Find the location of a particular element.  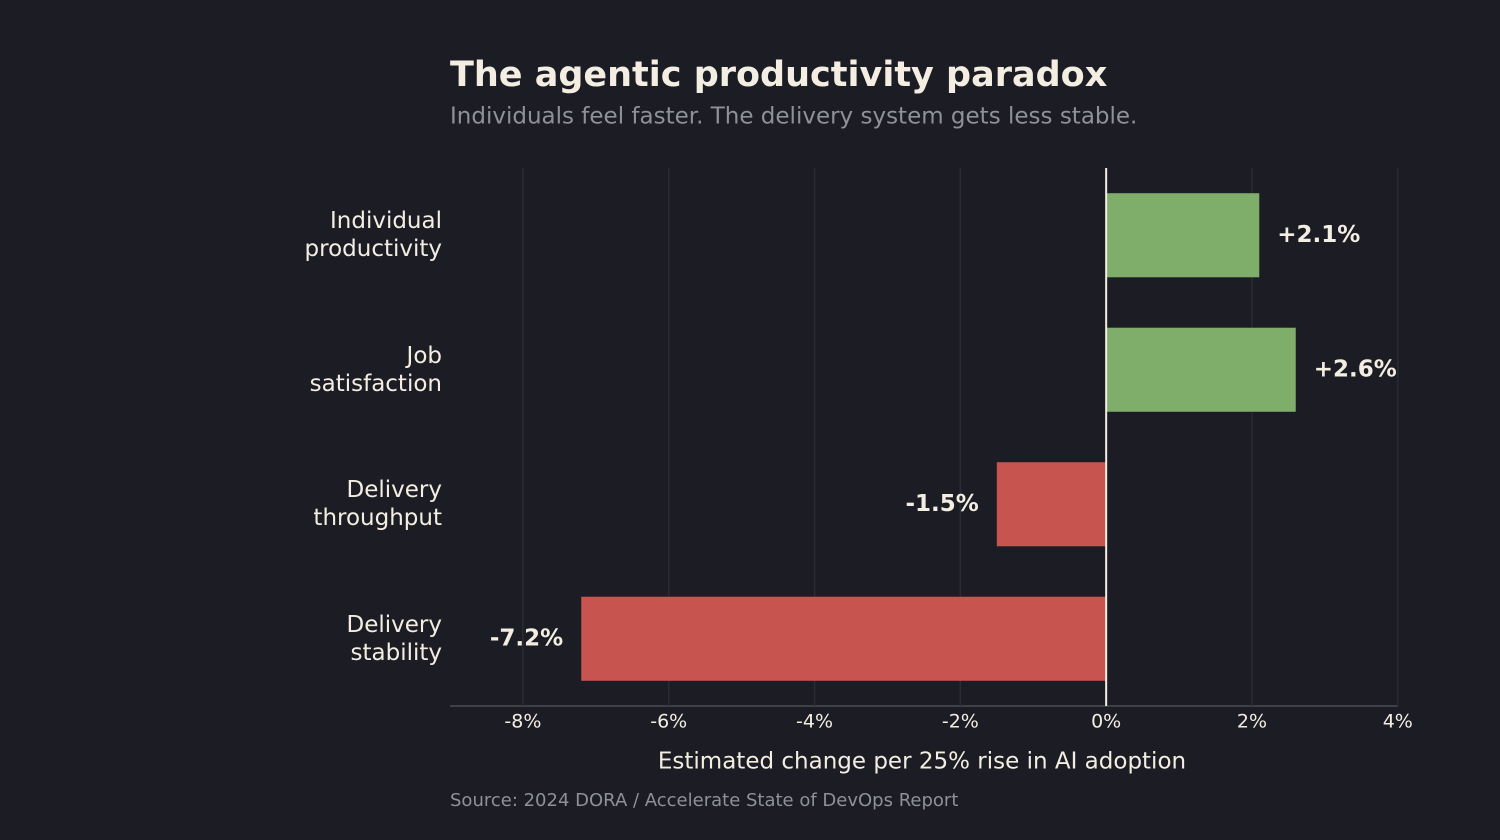

x-tick-label: -8% is located at coordinates (522, 722).